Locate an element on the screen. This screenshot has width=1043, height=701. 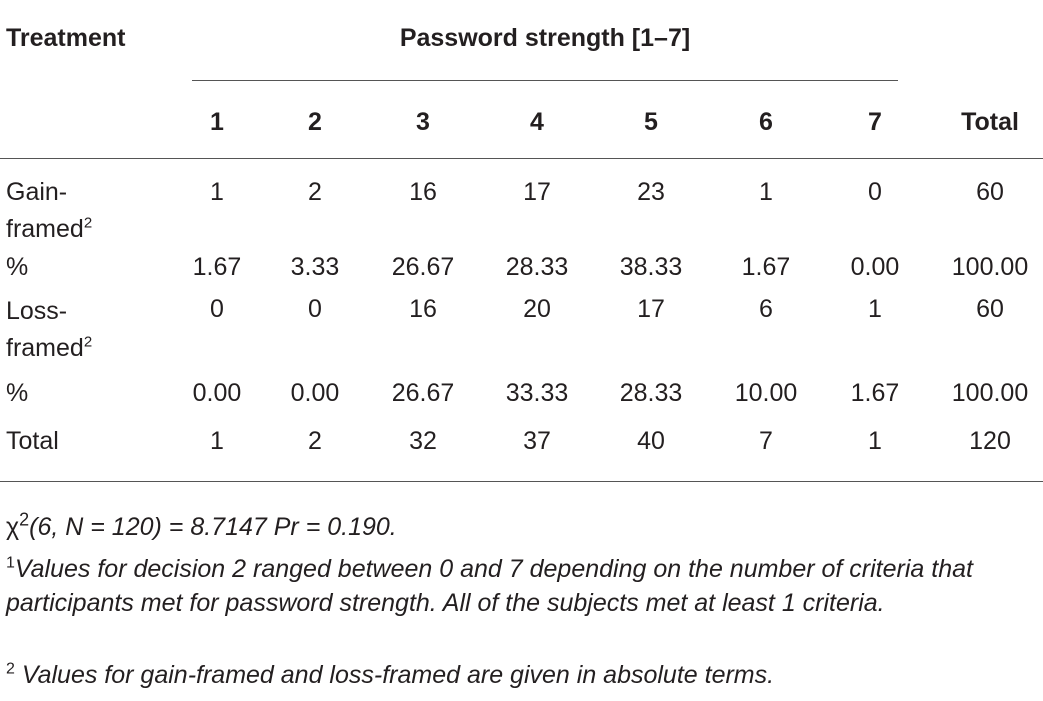
row-label-gain-framed: Gain-framed2 is located at coordinates (49, 210).